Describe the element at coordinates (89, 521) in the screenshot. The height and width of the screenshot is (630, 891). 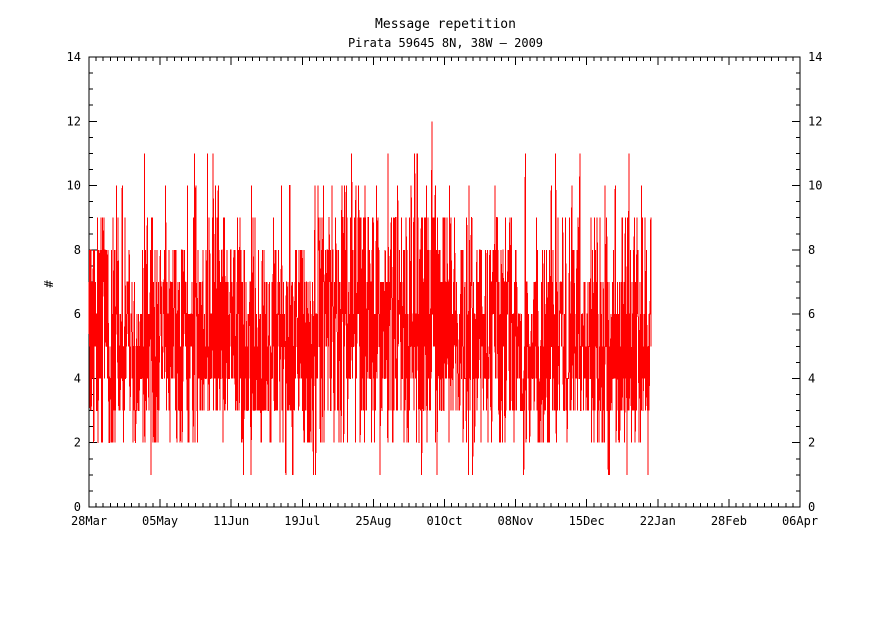
I see `x-tick-label: 28Mar` at that location.